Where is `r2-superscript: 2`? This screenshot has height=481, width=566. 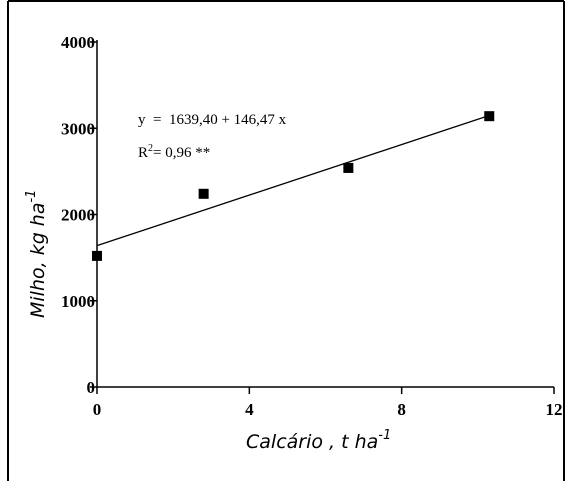
r2-superscript: 2 is located at coordinates (150, 148).